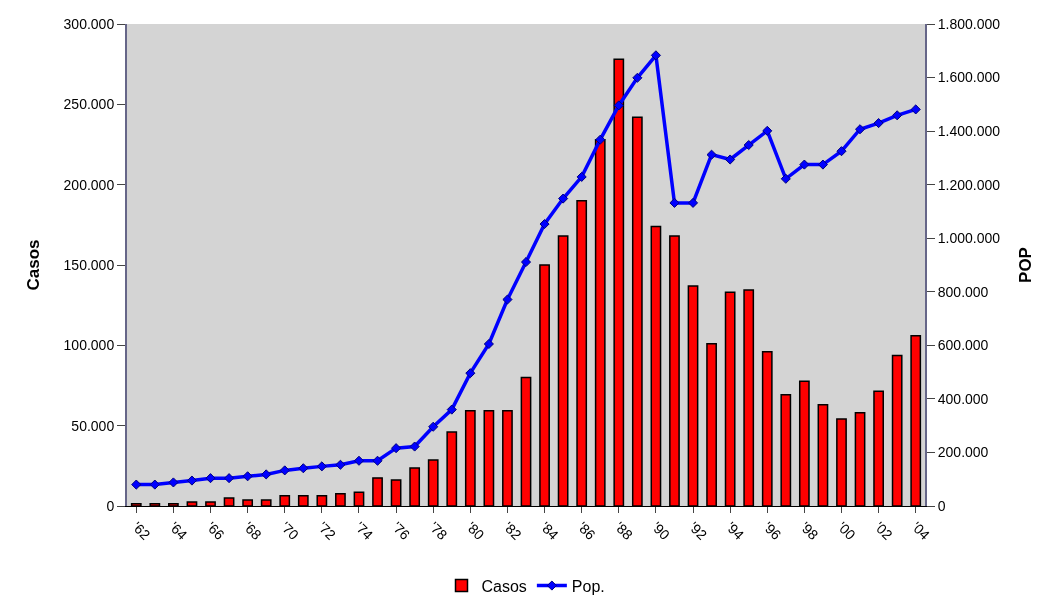  What do you see at coordinates (883, 530) in the screenshot?
I see `x-tick-label: '02` at bounding box center [883, 530].